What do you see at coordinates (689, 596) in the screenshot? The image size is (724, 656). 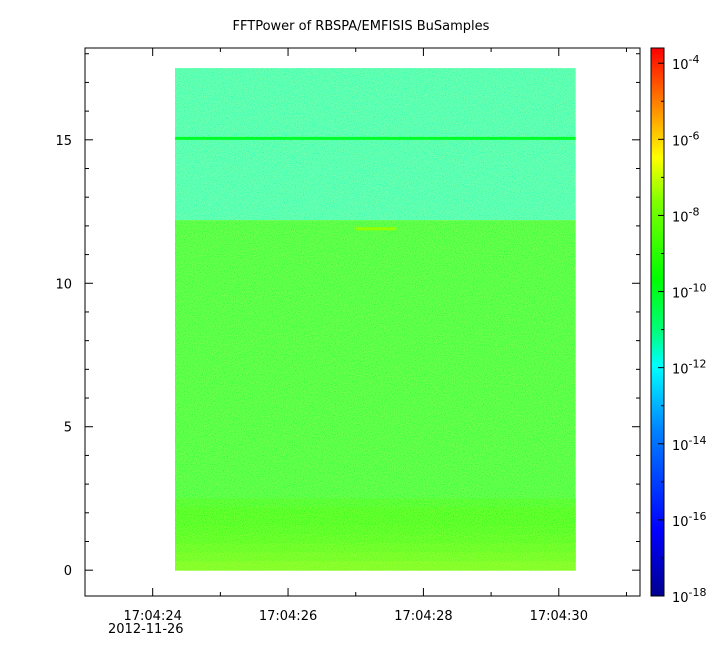 I see `colorbar-tick-label: 10⁻¹⁸` at bounding box center [689, 596].